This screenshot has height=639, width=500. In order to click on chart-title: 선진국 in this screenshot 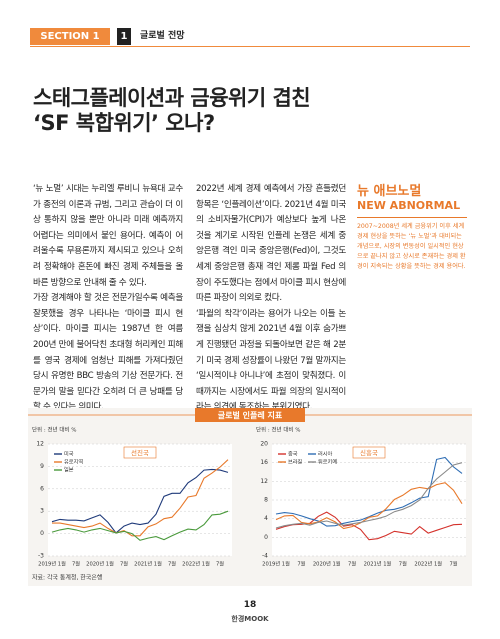, I will do `click(140, 452)`.